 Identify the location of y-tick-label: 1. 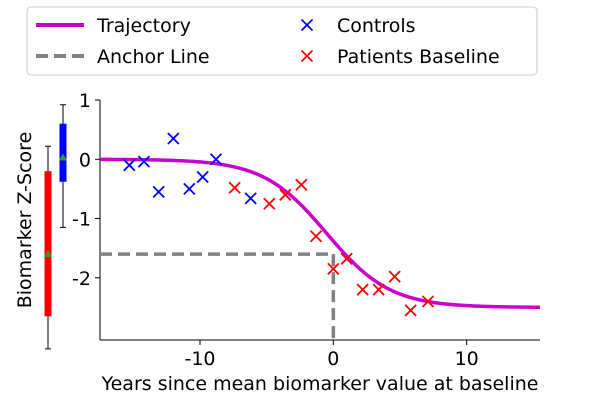
(85, 101).